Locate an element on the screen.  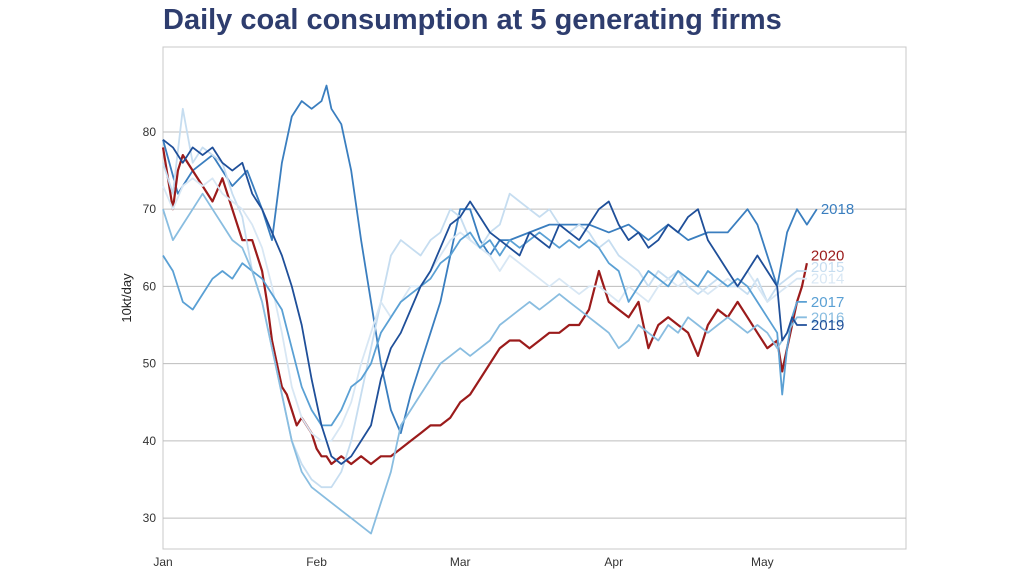
y-tick-label: 30 is located at coordinates (150, 518).